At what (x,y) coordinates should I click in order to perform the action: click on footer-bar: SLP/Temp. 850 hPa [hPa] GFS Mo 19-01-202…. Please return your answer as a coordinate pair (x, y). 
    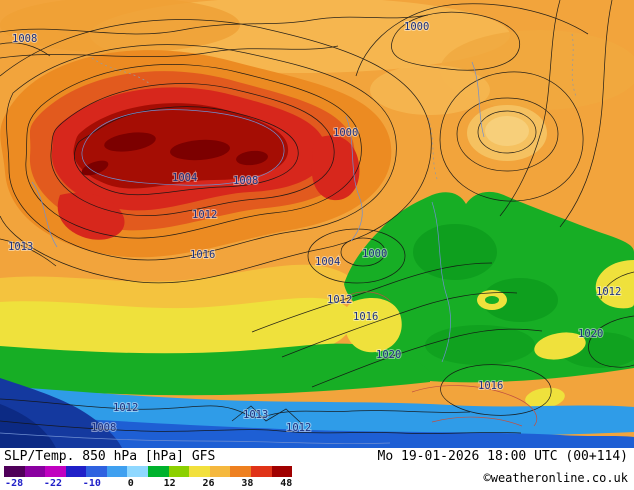
    Looking at the image, I should click on (317, 469).